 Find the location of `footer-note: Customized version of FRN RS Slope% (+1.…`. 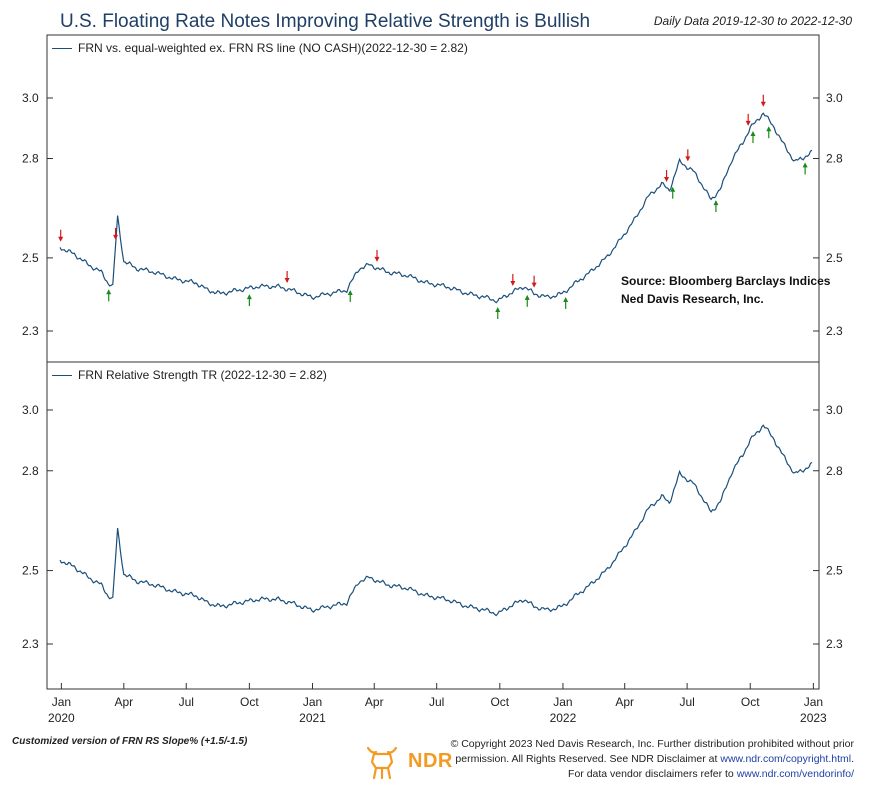

footer-note: Customized version of FRN RS Slope% (+1.… is located at coordinates (130, 741).